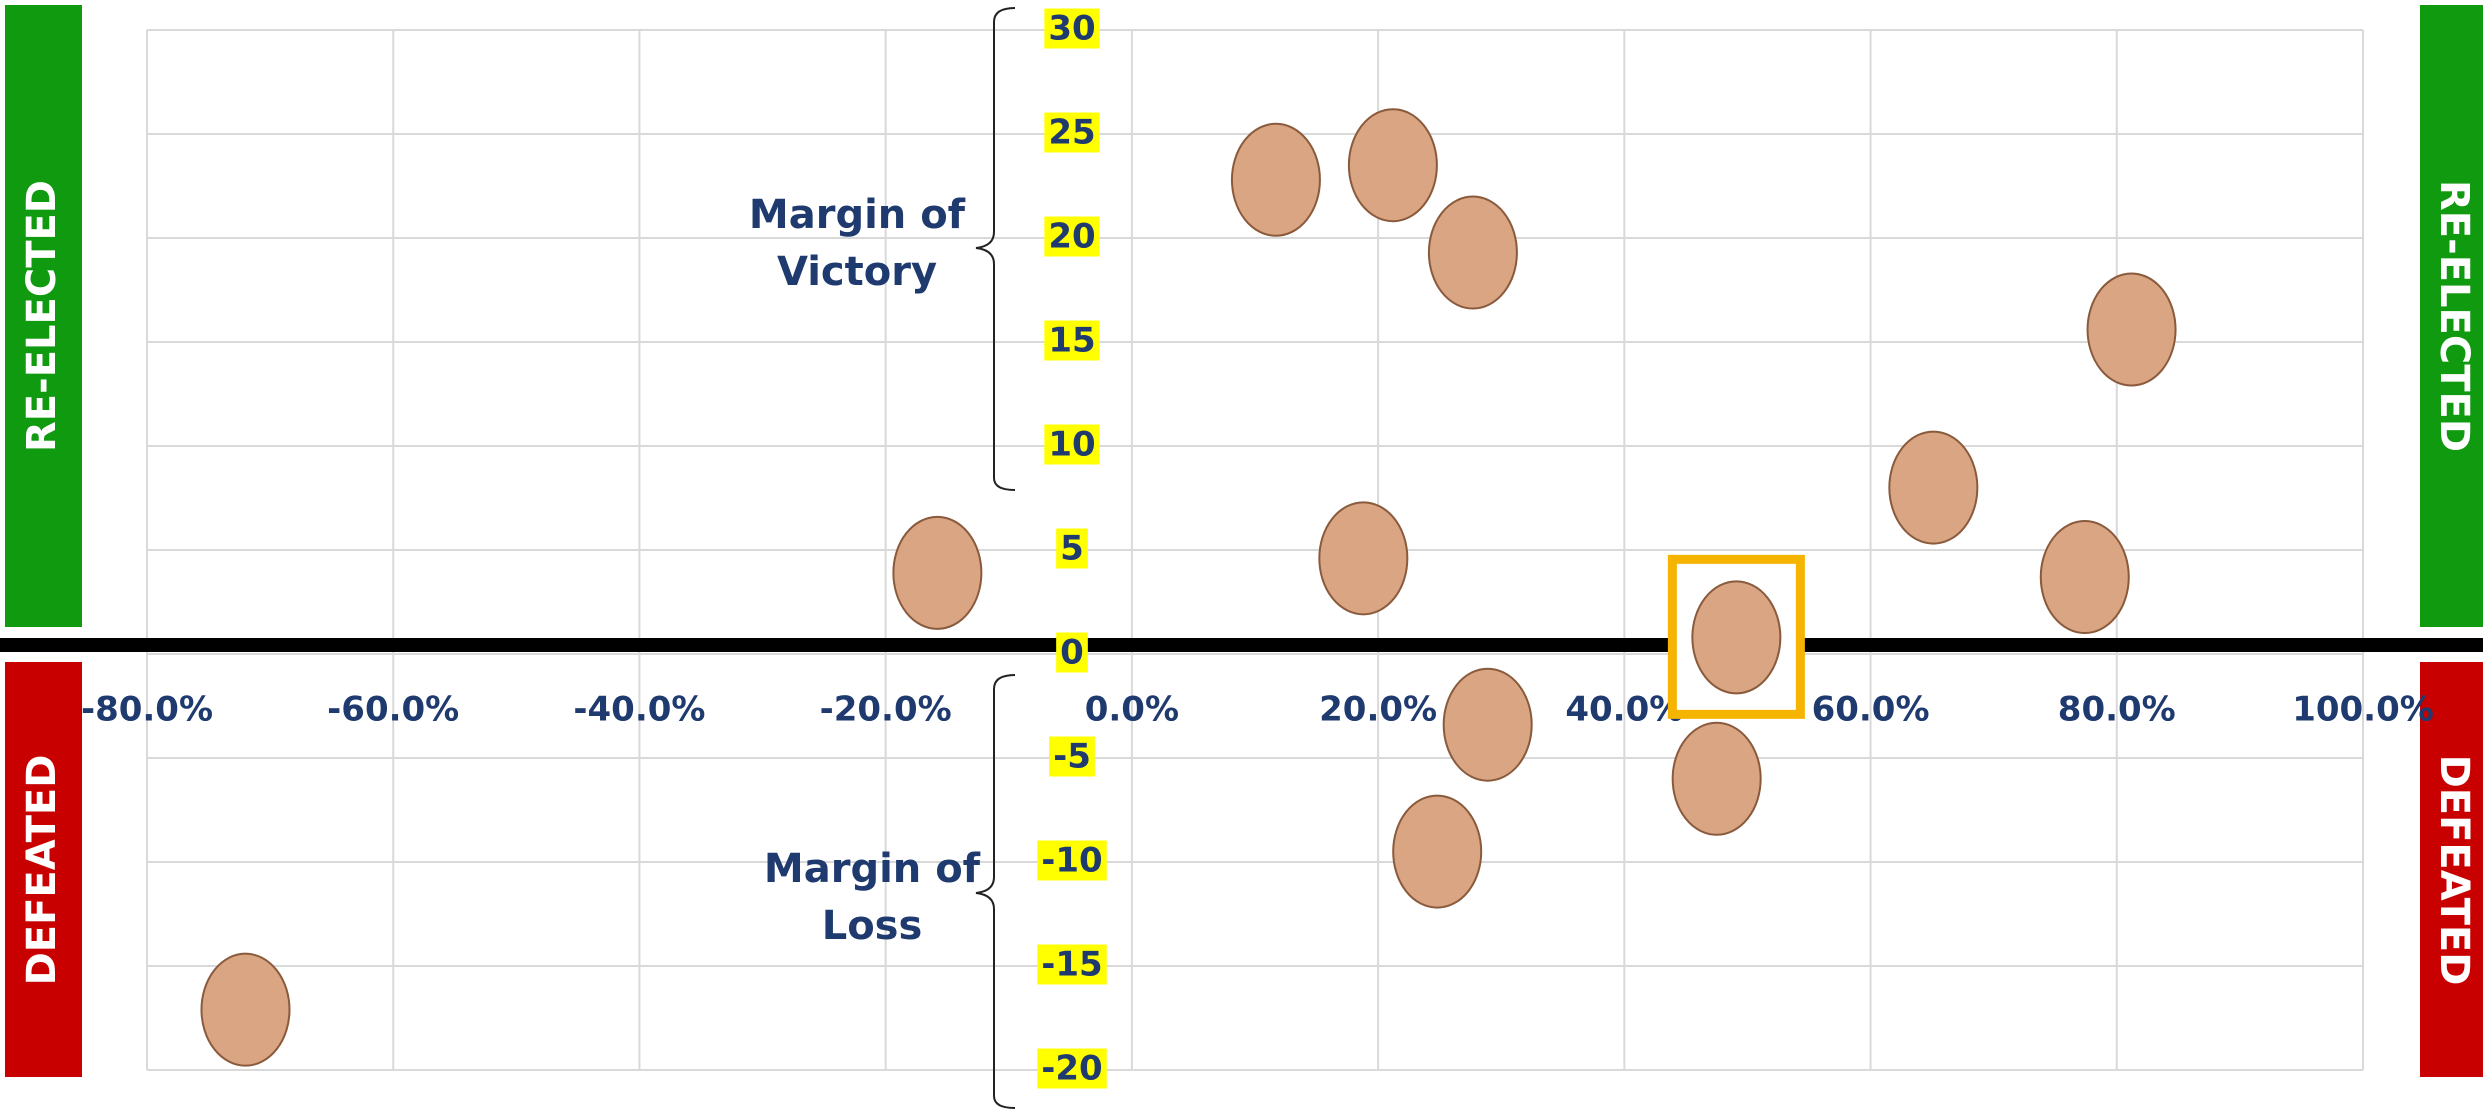  I want to click on x-tick-label: -40.0%, so click(639, 710).